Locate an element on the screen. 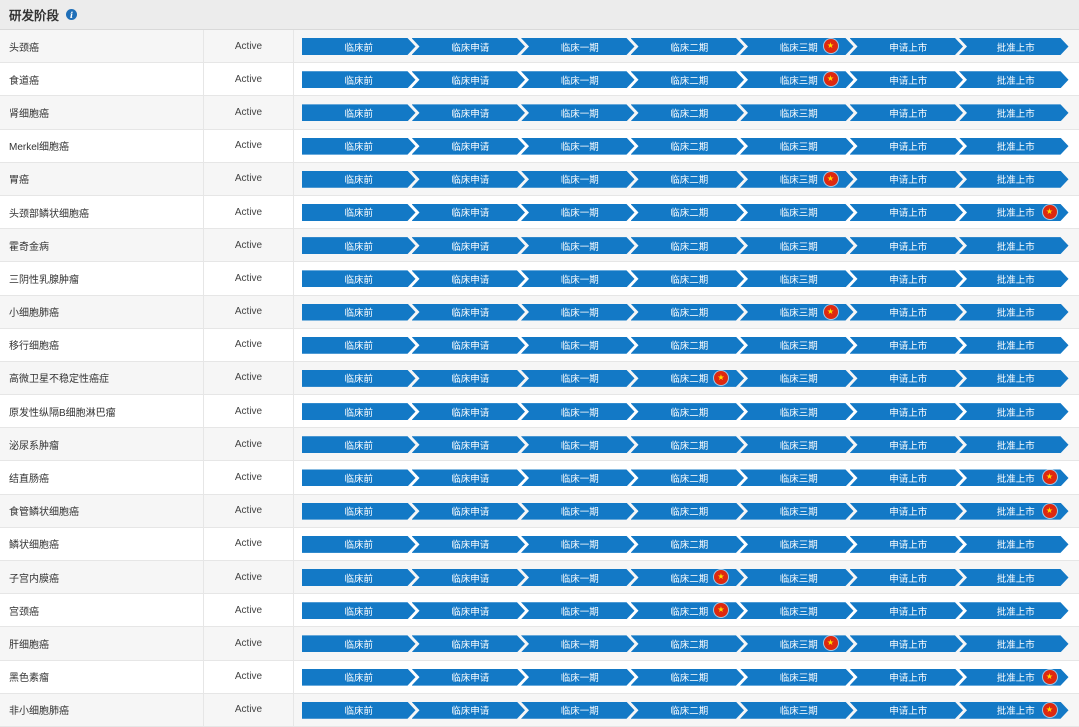 The height and width of the screenshot is (727, 1079). table-row: 胃癌 Active 临床前 临床申请 临床一期 临床二期 临床三期 申请上市 批准上市 ★ is located at coordinates (539, 179).